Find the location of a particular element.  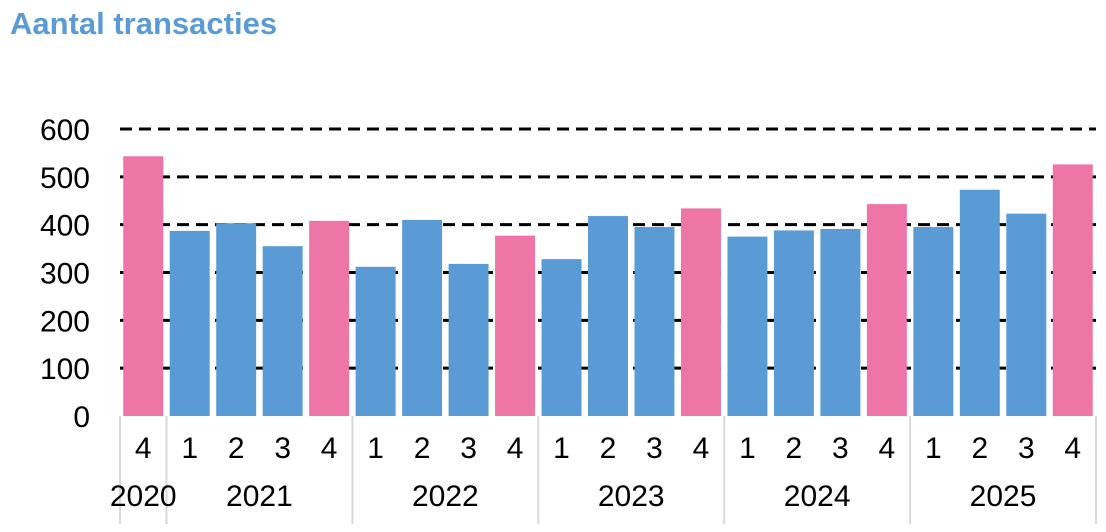

y-tick-label: 600 is located at coordinates (65, 130).